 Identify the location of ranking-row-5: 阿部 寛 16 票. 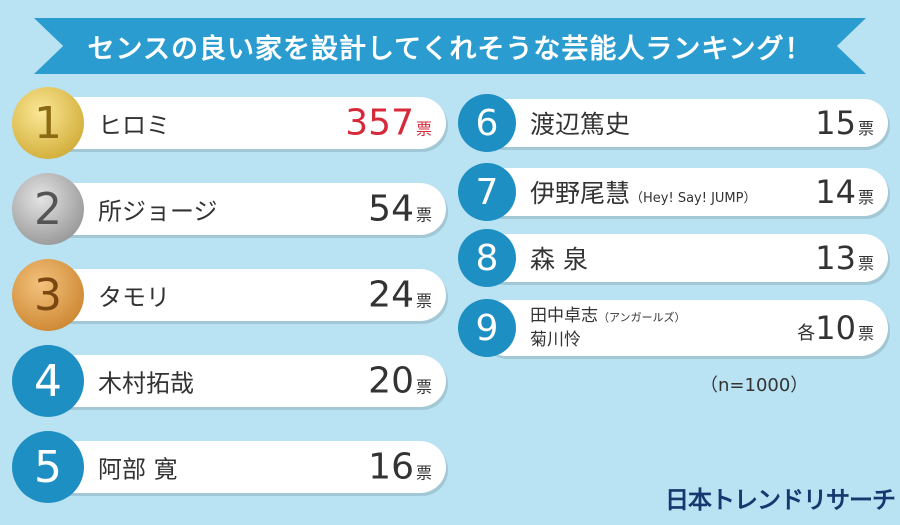
(240, 467).